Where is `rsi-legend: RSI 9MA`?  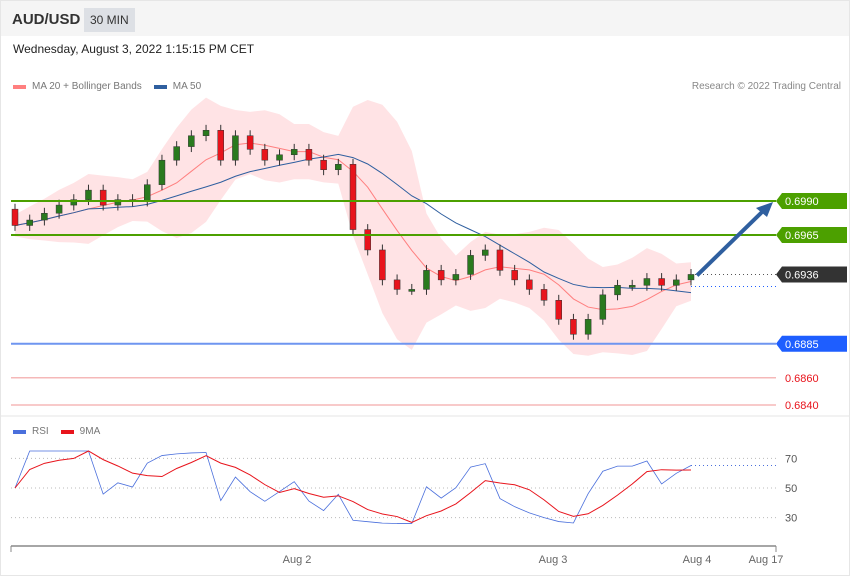 rsi-legend: RSI 9MA is located at coordinates (56, 431).